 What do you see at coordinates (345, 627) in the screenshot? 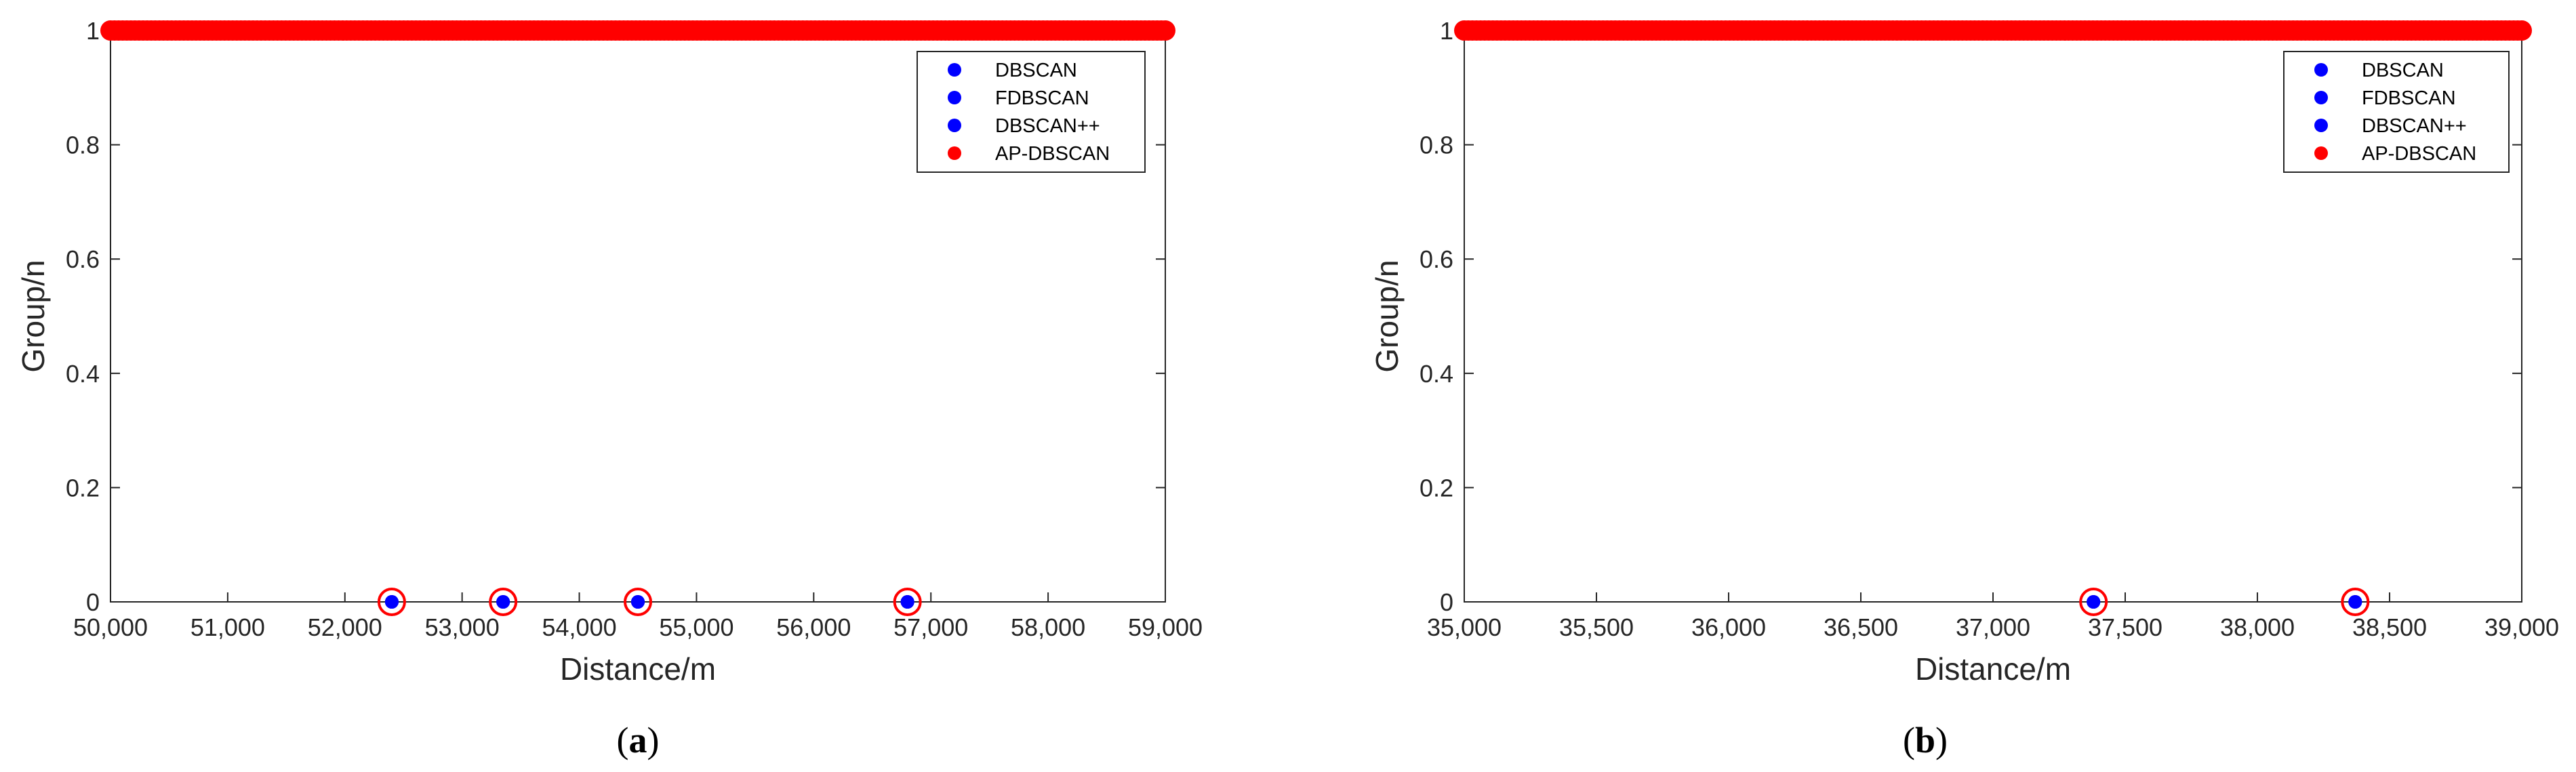
I see `x-tick-label: 52,000` at bounding box center [345, 627].